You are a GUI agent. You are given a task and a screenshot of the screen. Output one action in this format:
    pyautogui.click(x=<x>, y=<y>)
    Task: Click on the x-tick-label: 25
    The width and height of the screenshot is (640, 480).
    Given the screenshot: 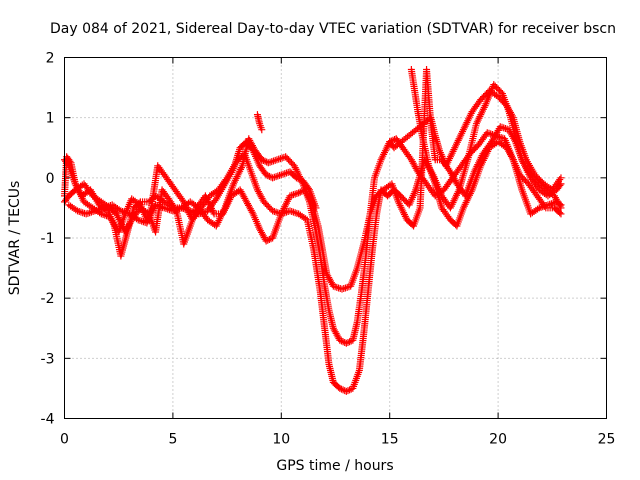 What is the action you would take?
    pyautogui.click(x=607, y=440)
    